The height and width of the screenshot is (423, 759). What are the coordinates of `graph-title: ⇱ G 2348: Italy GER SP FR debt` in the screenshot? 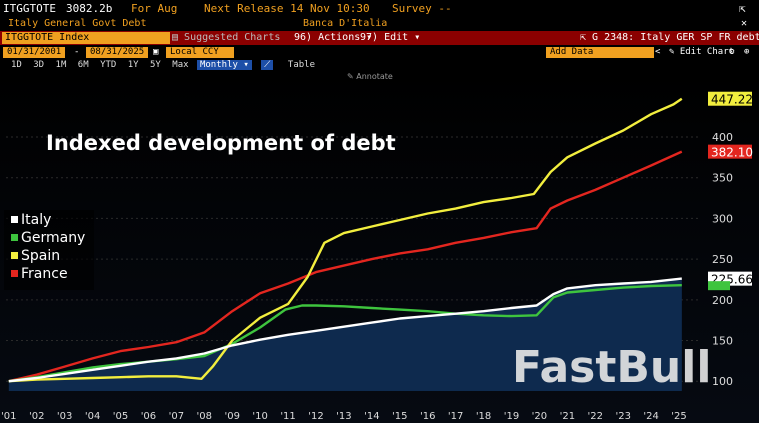 It's located at (669, 38).